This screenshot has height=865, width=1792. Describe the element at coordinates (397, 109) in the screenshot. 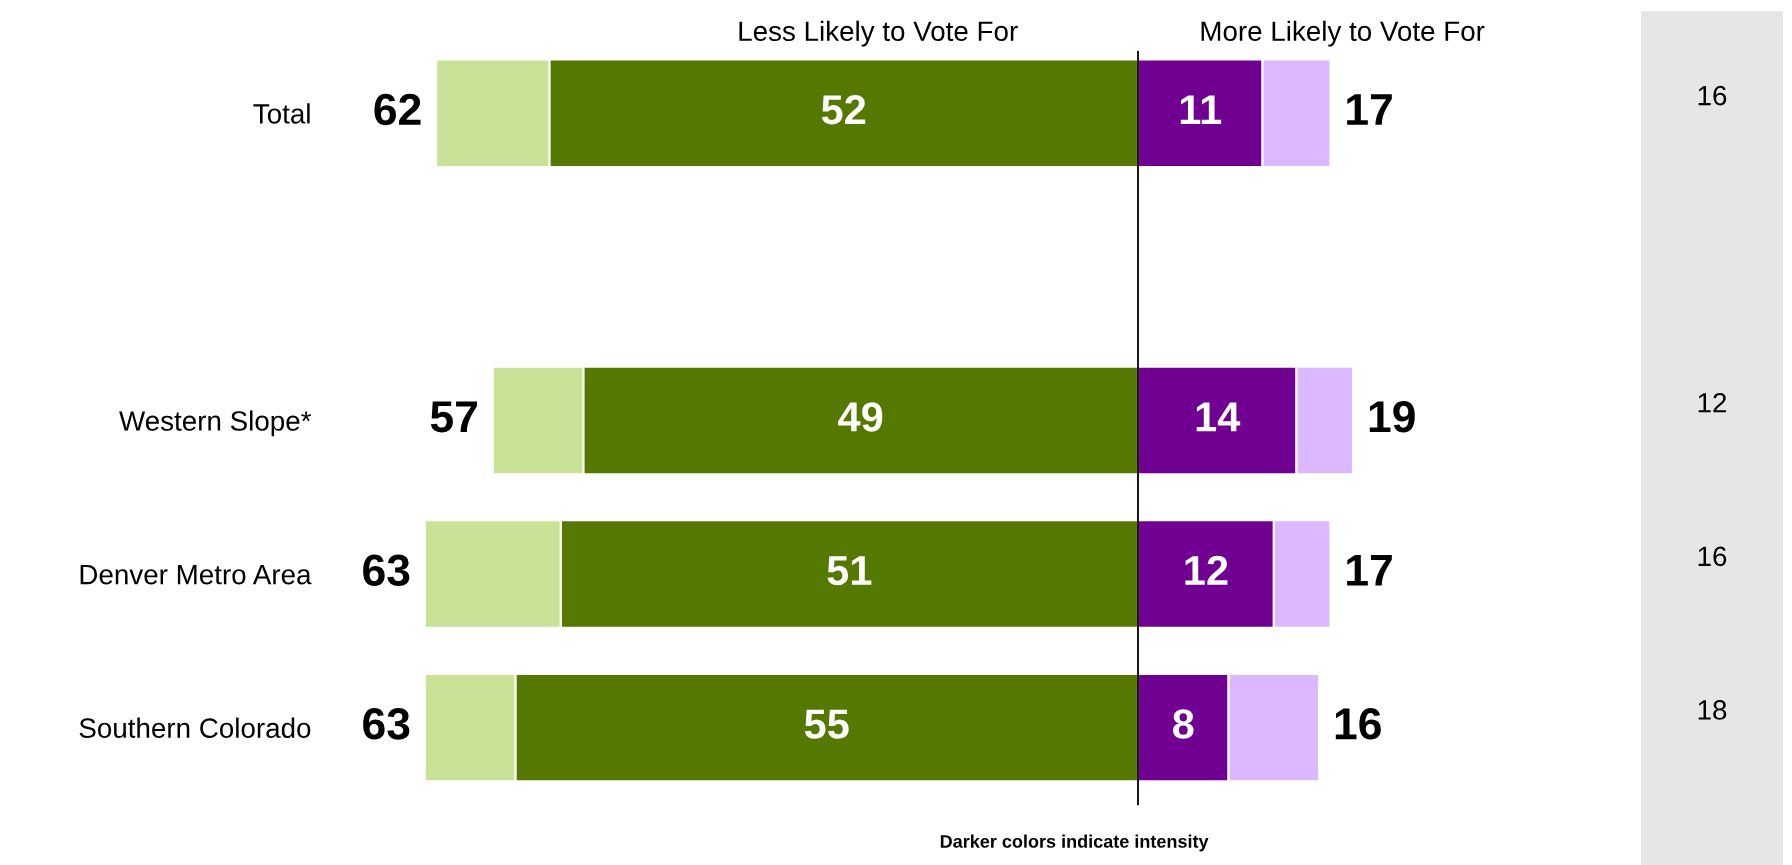

I see `annotation: 62` at that location.